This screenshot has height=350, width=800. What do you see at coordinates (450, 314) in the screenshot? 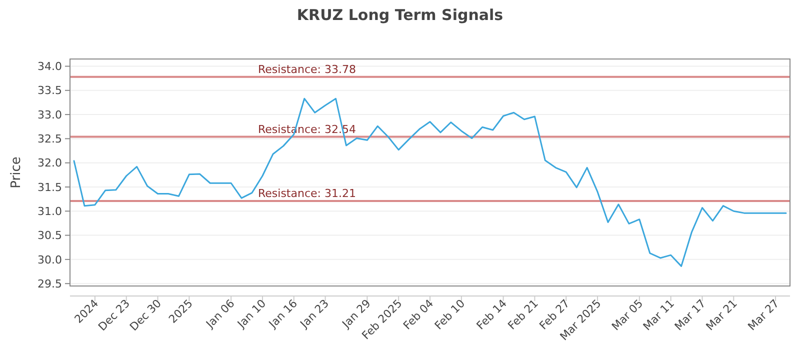
I see `x-tick-label: Feb 10` at bounding box center [450, 314].